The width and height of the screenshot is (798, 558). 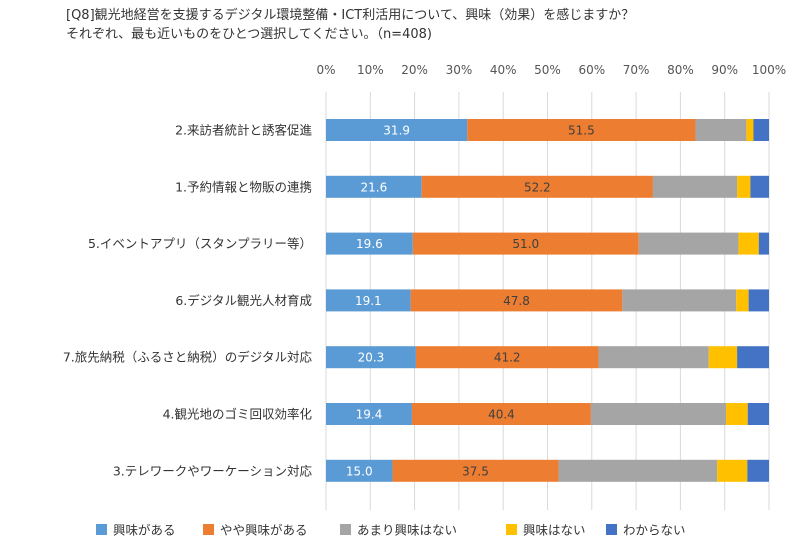 I want to click on data-label: 52.2, so click(x=537, y=187).